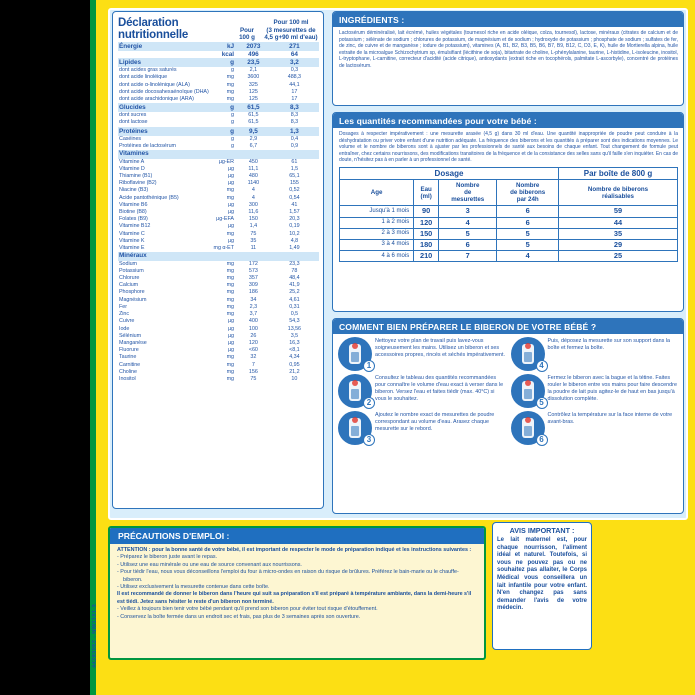 This screenshot has height=695, width=695. I want to click on dosage-row: 2 à 3 mois 150 5 5 35, so click(508, 233).